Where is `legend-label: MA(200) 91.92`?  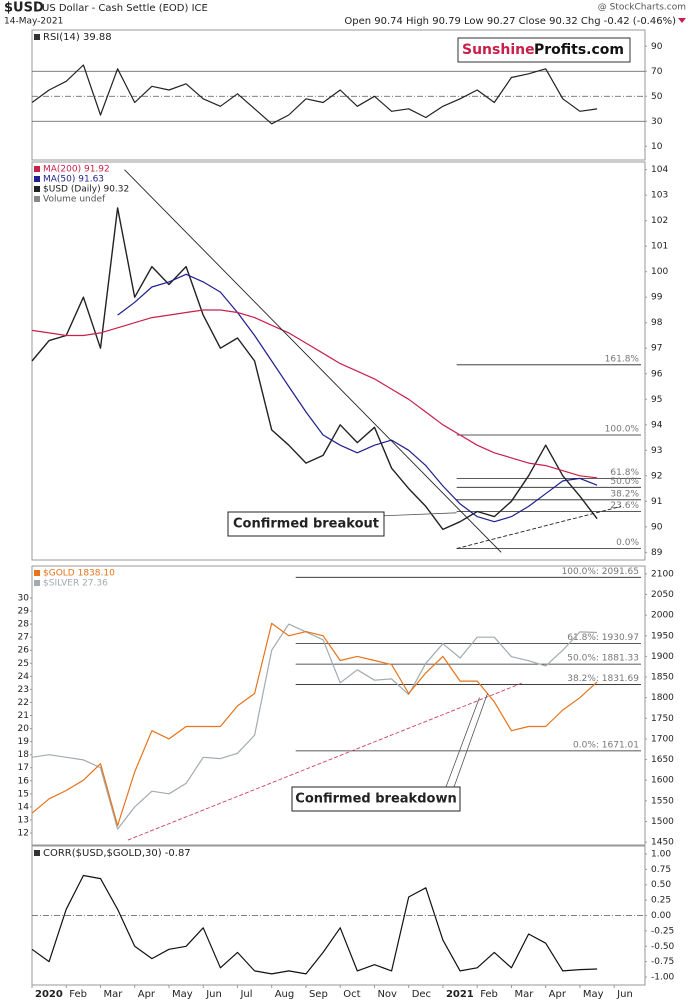
legend-label: MA(200) 91.92 is located at coordinates (76, 170).